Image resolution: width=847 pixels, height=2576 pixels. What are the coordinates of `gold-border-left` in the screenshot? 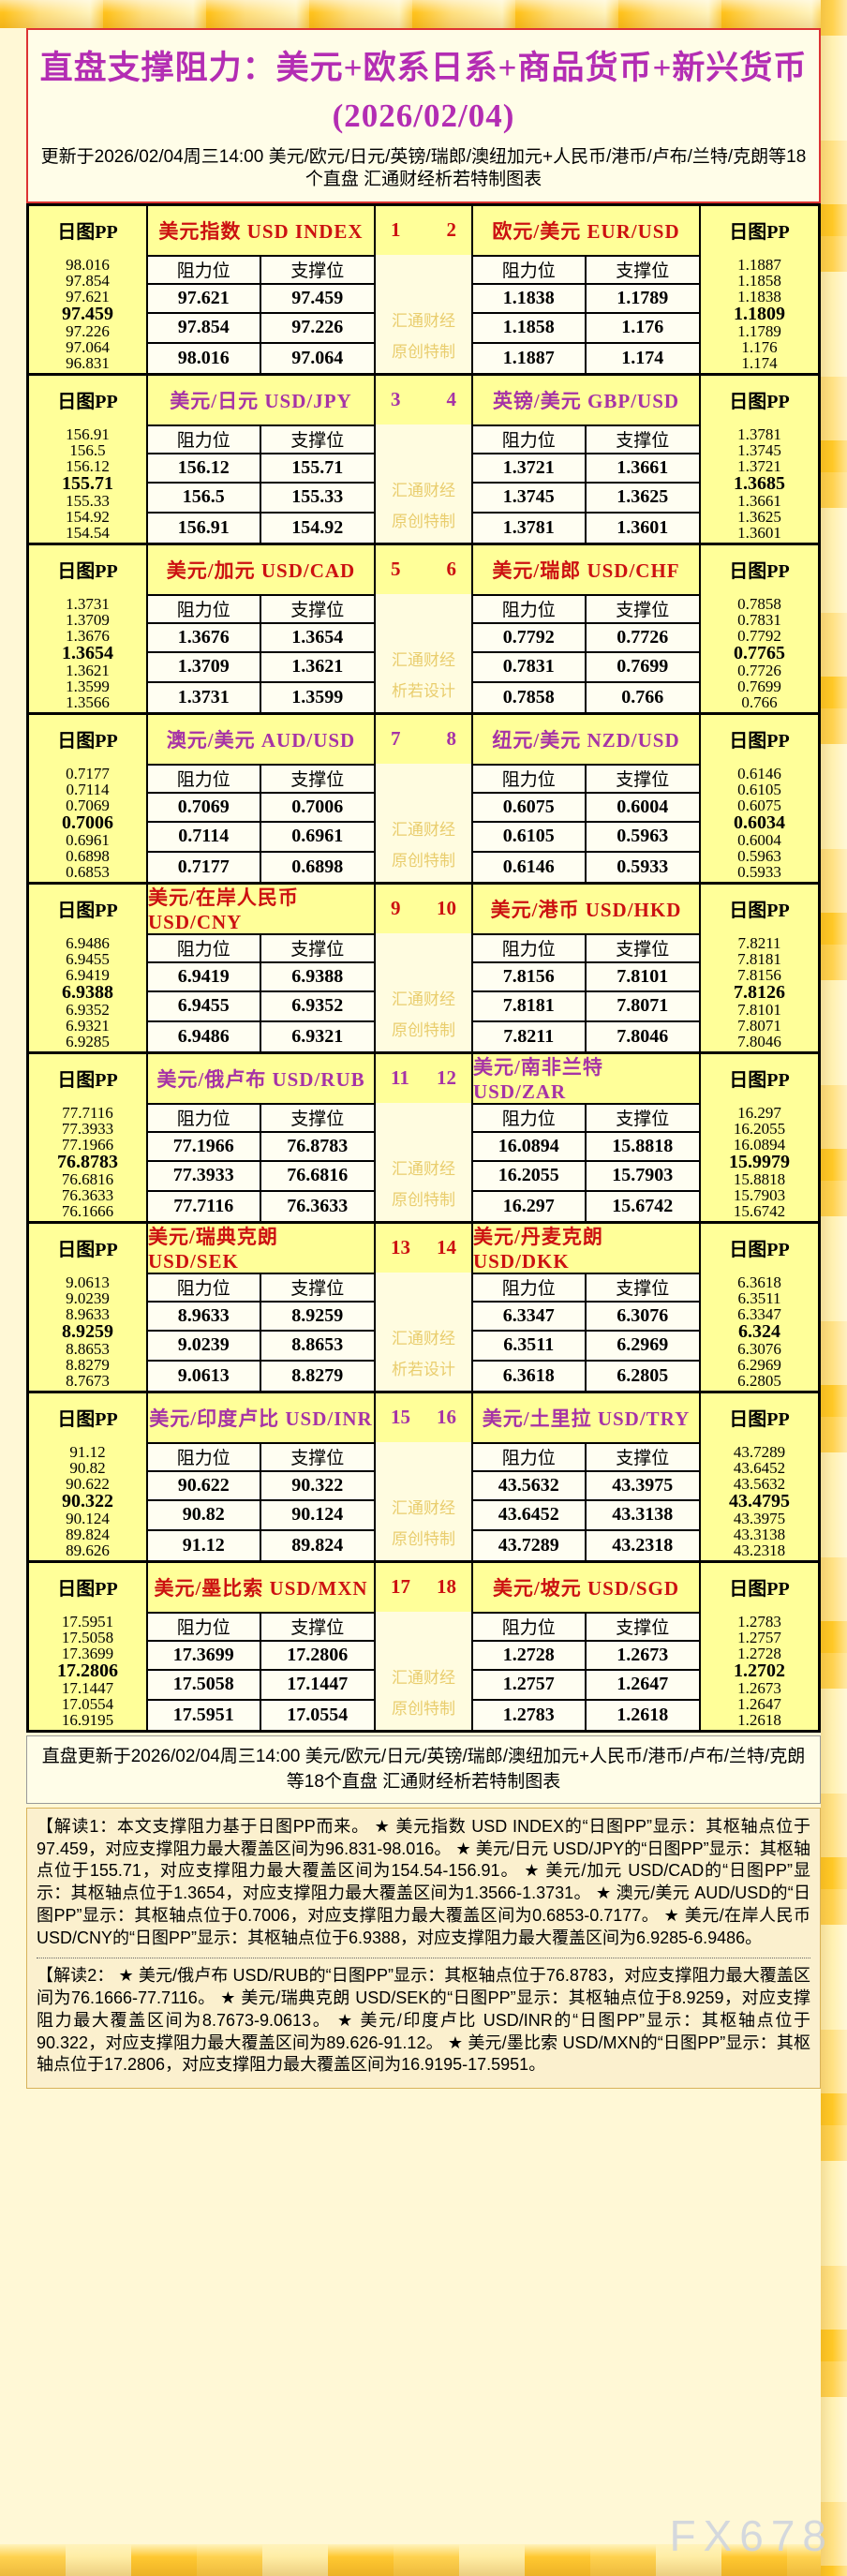 It's located at (13, 1288).